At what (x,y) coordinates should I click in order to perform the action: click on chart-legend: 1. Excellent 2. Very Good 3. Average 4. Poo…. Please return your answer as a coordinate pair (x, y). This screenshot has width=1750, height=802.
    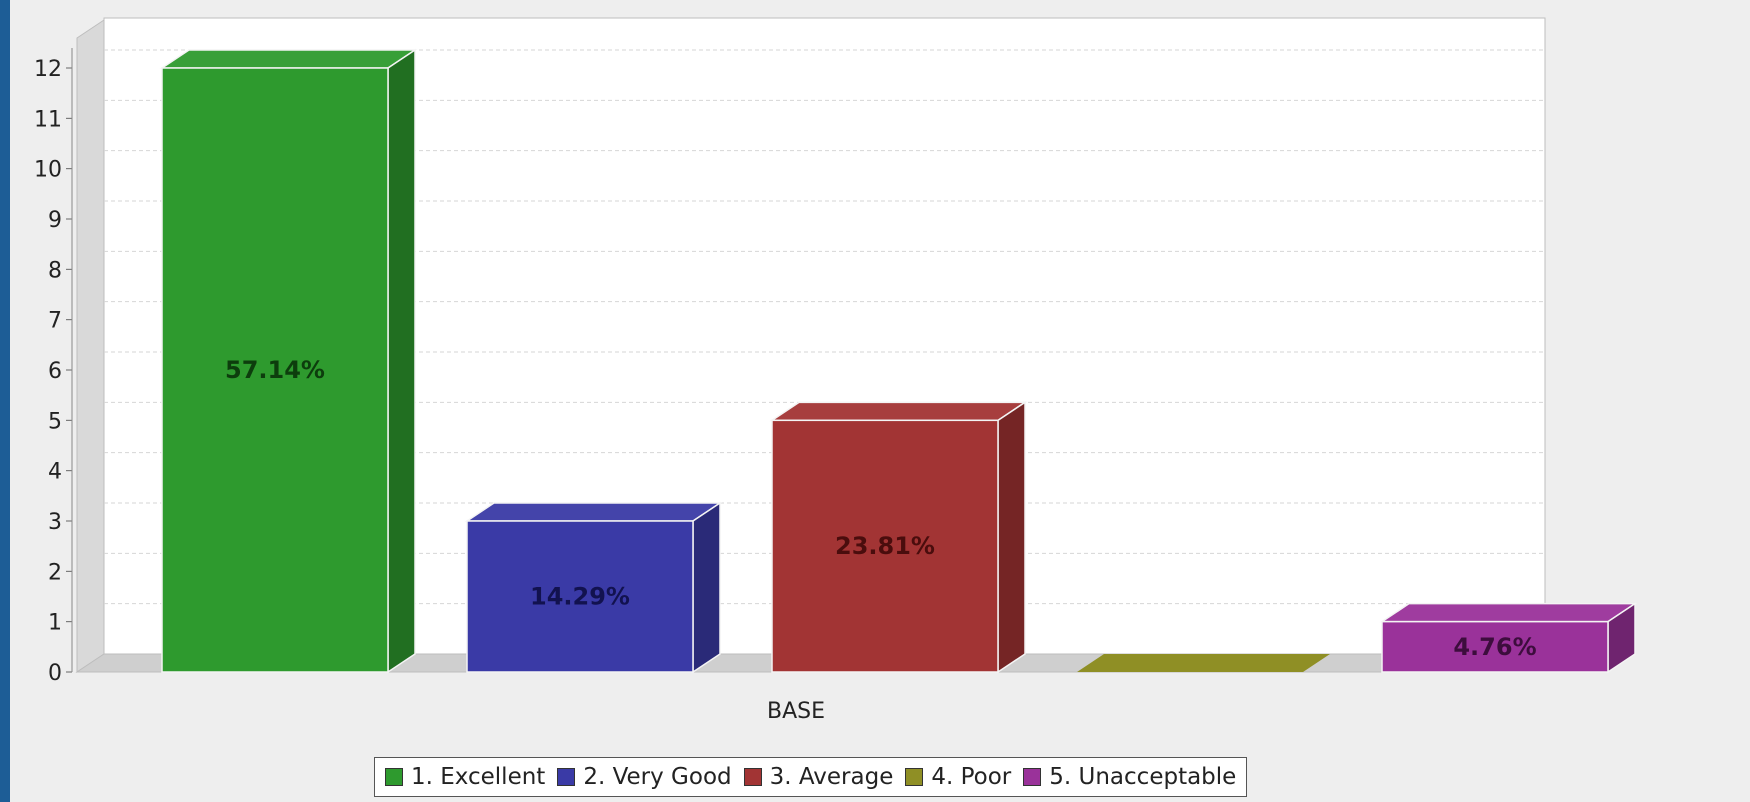
    Looking at the image, I should click on (811, 777).